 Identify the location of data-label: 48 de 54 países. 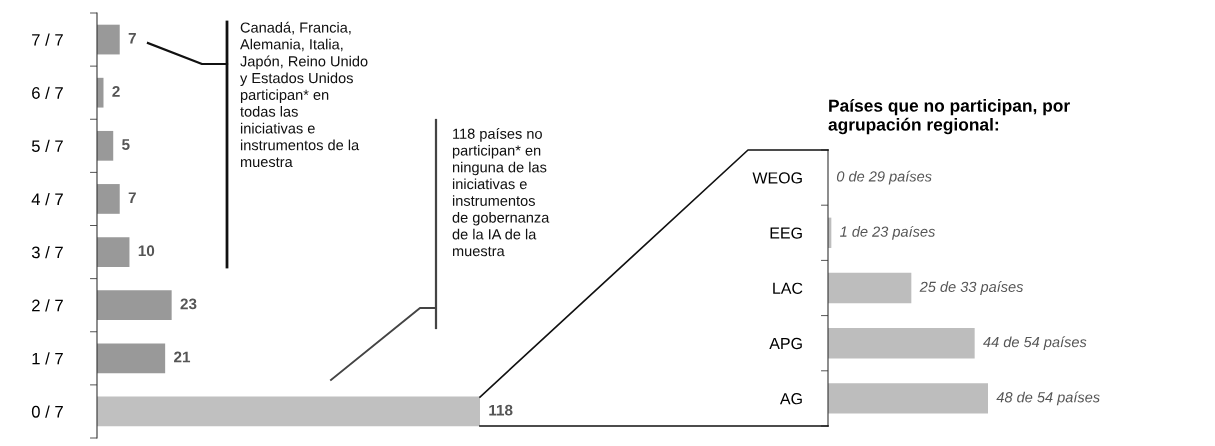
(1048, 398).